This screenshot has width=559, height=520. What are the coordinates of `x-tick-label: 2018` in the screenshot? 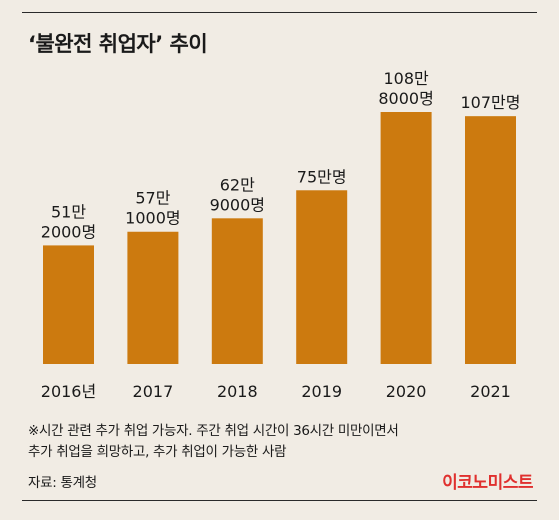 It's located at (237, 391).